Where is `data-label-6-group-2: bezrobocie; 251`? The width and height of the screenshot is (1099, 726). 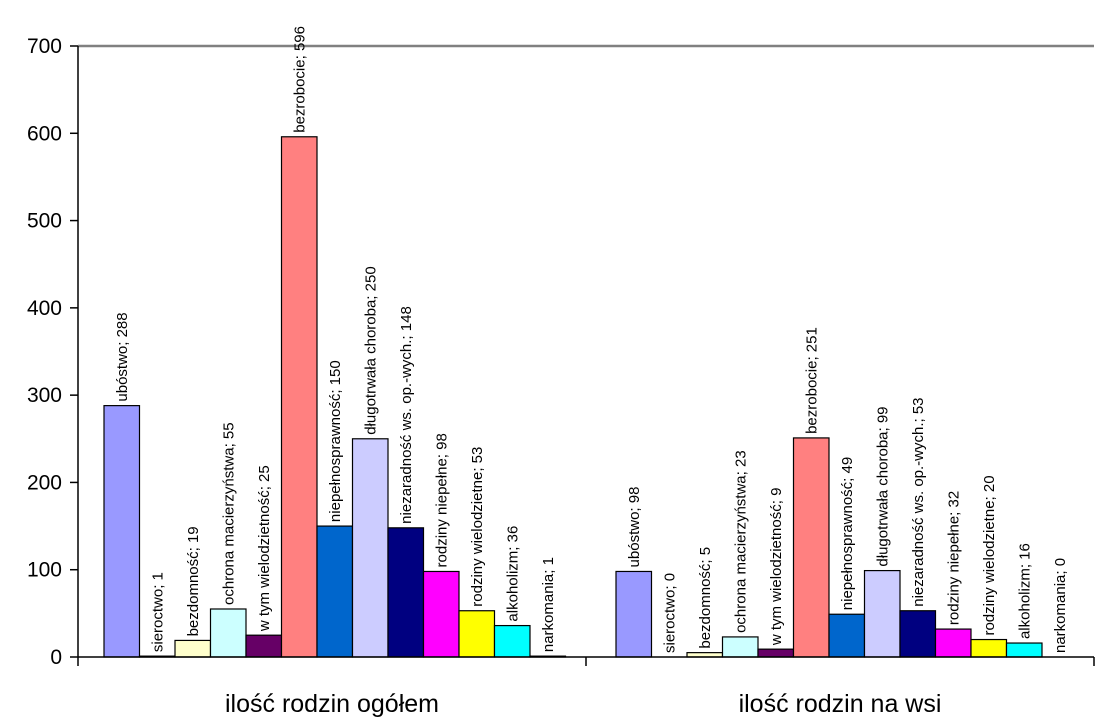
data-label-6-group-2: bezrobocie; 251 is located at coordinates (811, 380).